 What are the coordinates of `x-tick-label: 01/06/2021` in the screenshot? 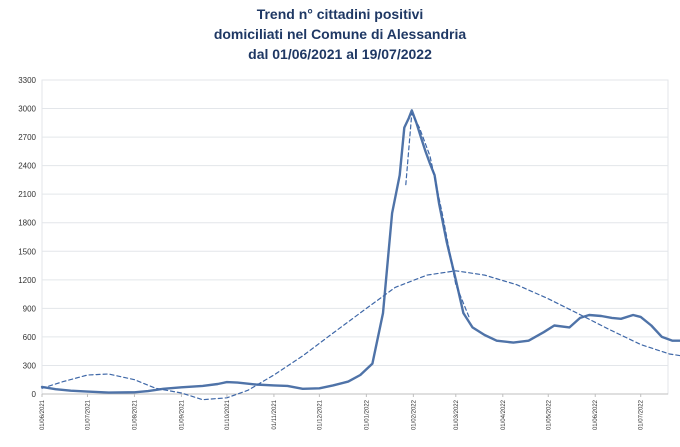 It's located at (43, 414).